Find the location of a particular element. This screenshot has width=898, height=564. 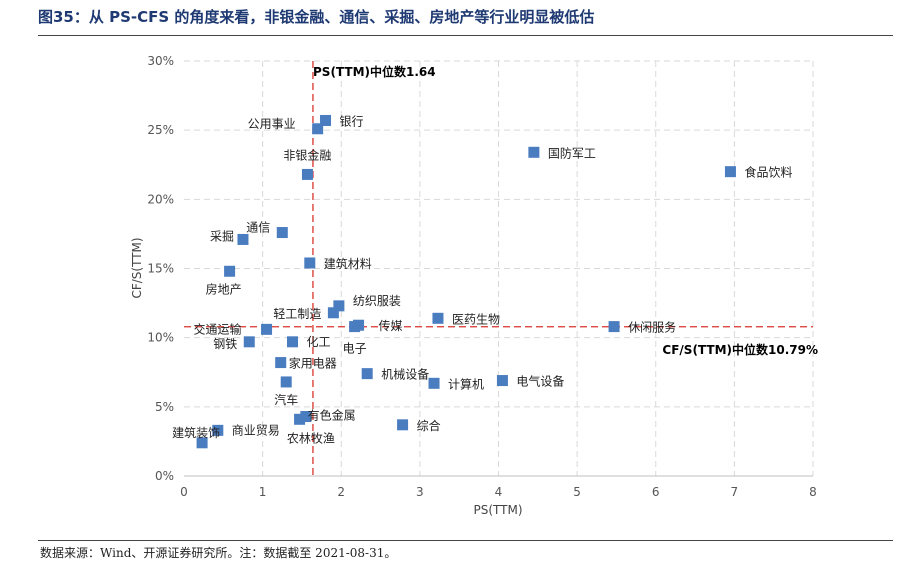

point-label: 公用事业 is located at coordinates (272, 124).